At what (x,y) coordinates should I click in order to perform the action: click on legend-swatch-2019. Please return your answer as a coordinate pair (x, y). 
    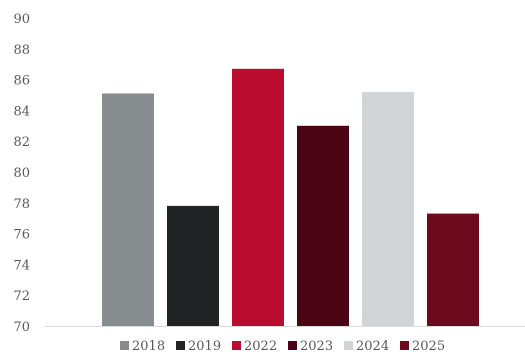
    Looking at the image, I should click on (180, 345).